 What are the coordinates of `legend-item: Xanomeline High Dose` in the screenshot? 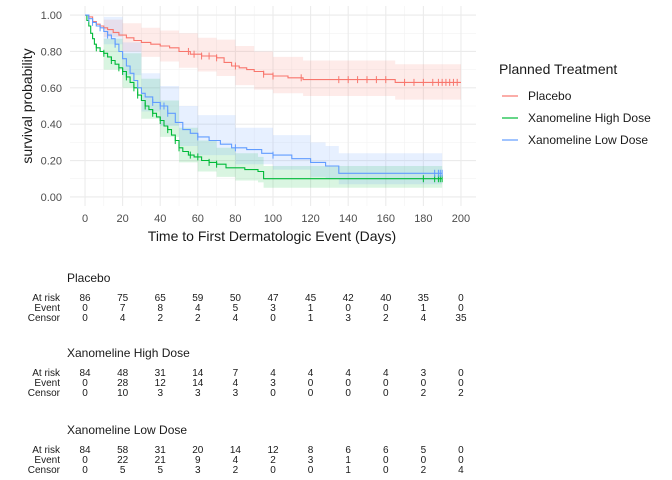 It's located at (589, 118).